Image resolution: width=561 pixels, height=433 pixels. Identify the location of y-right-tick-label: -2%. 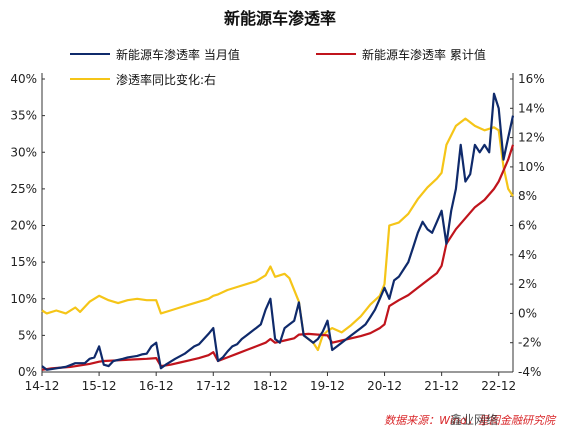
(529, 343).